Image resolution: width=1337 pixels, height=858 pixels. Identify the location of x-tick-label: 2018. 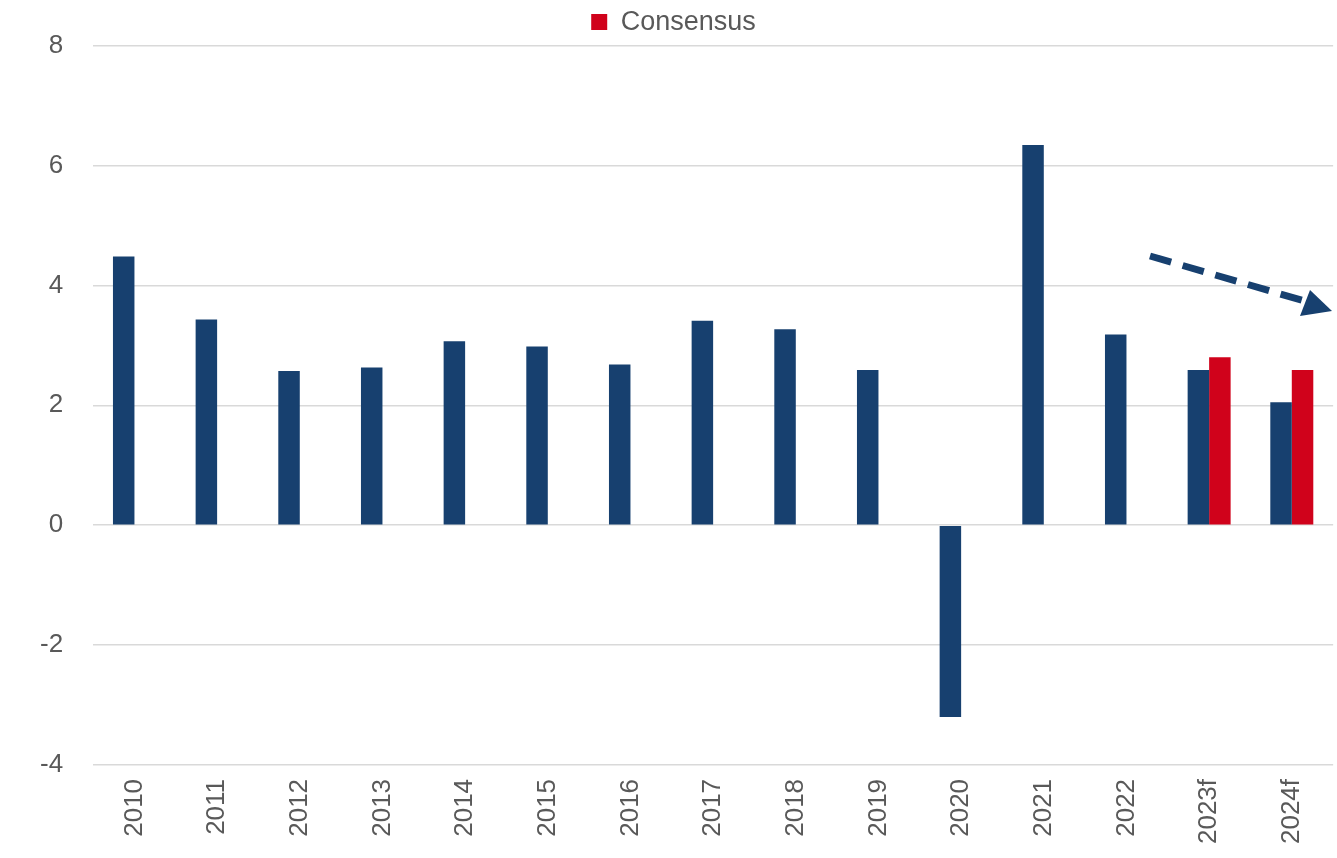
(793, 807).